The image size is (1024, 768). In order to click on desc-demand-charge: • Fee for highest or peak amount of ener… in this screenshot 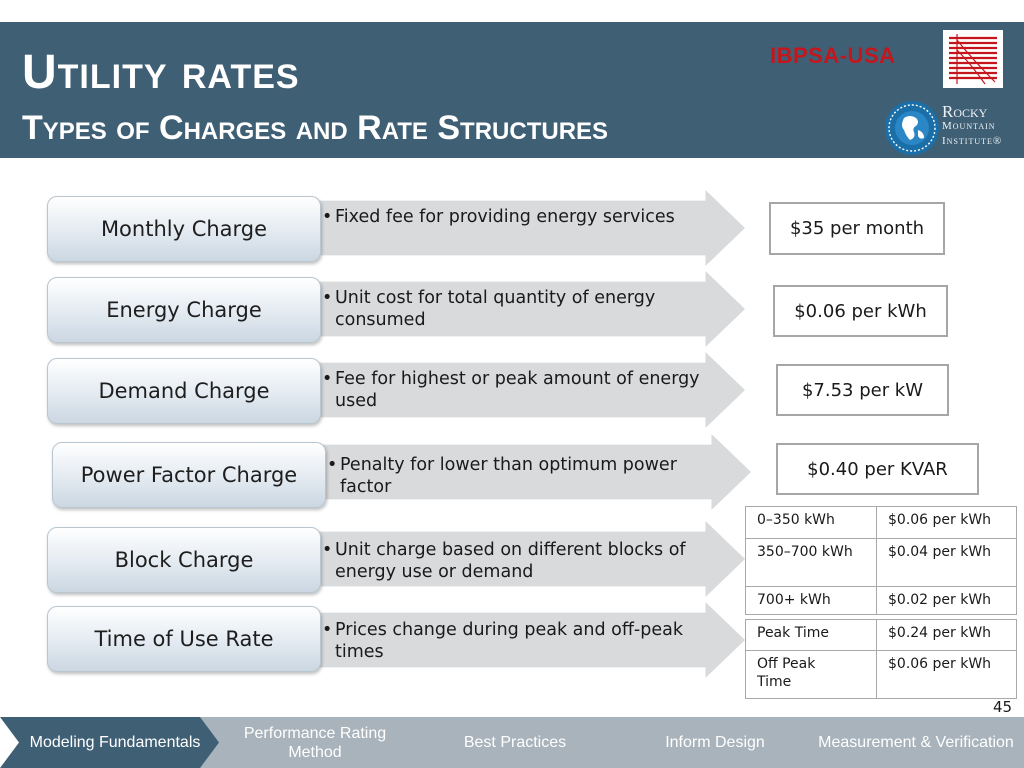, I will do `click(517, 390)`.